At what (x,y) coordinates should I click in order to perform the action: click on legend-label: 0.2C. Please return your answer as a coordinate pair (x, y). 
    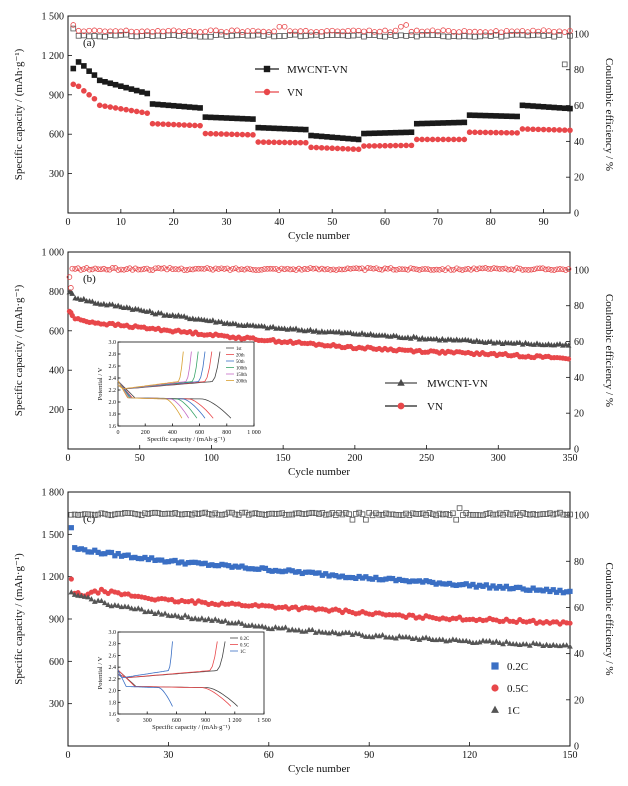
    Looking at the image, I should click on (517, 667).